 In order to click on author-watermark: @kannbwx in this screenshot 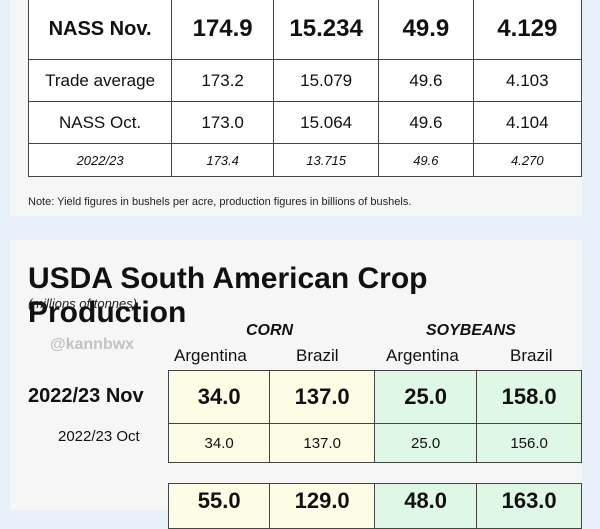, I will do `click(92, 344)`.